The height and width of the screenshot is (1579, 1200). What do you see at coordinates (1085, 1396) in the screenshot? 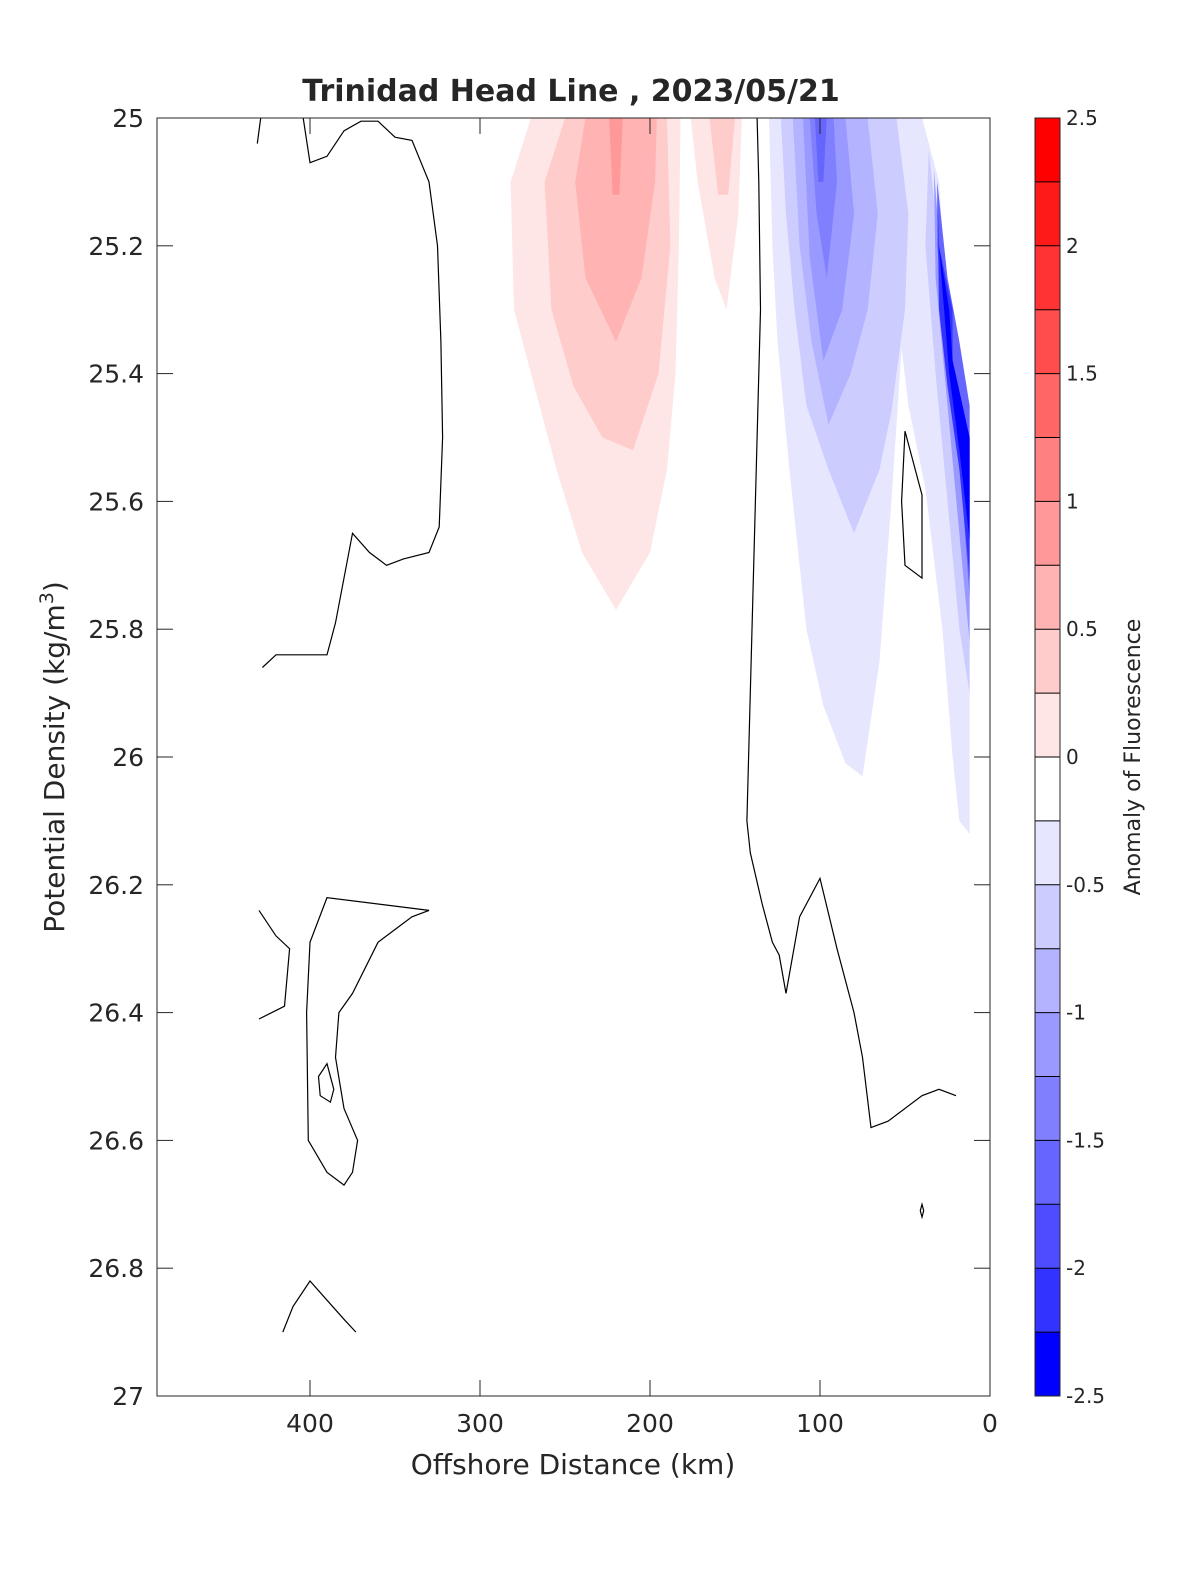
I see `colorbar-tick-label: -2.5` at bounding box center [1085, 1396].